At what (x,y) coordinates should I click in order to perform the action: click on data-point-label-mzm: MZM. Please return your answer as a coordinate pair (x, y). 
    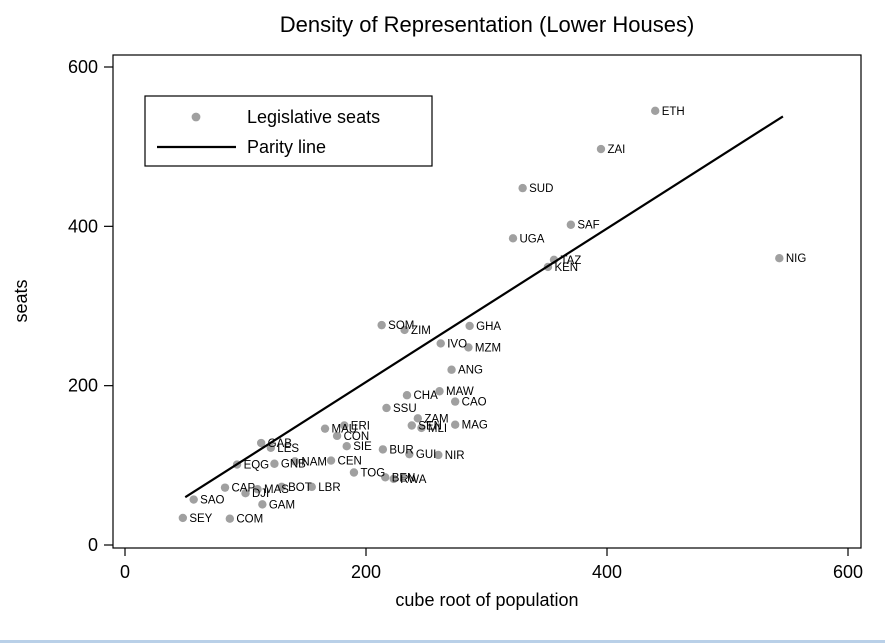
    Looking at the image, I should click on (488, 348).